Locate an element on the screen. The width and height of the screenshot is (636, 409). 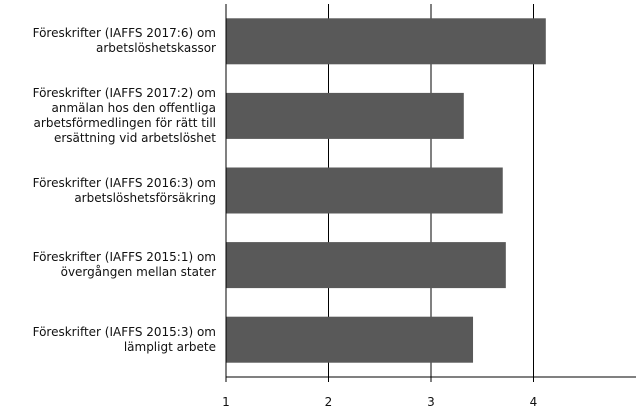
category-label-line: Föreskrifter (IAFFS 2017:2) om is located at coordinates (124, 92).